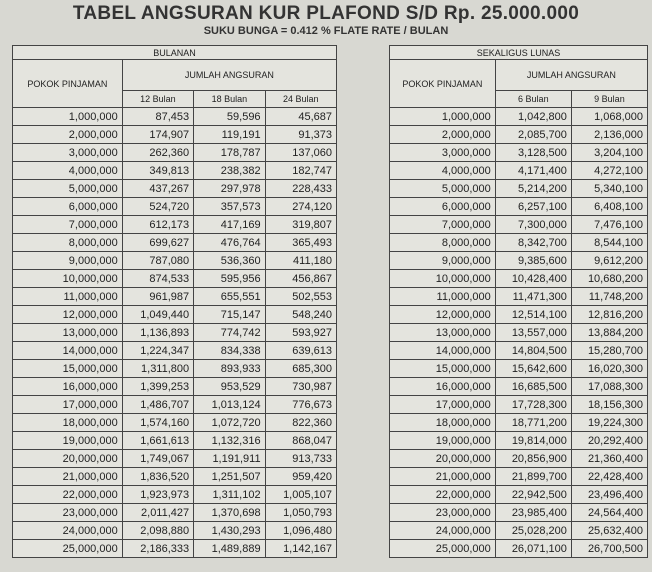 The image size is (652, 572). I want to click on data-row: 9,000,000 9,385,600 9,612,200, so click(519, 260).